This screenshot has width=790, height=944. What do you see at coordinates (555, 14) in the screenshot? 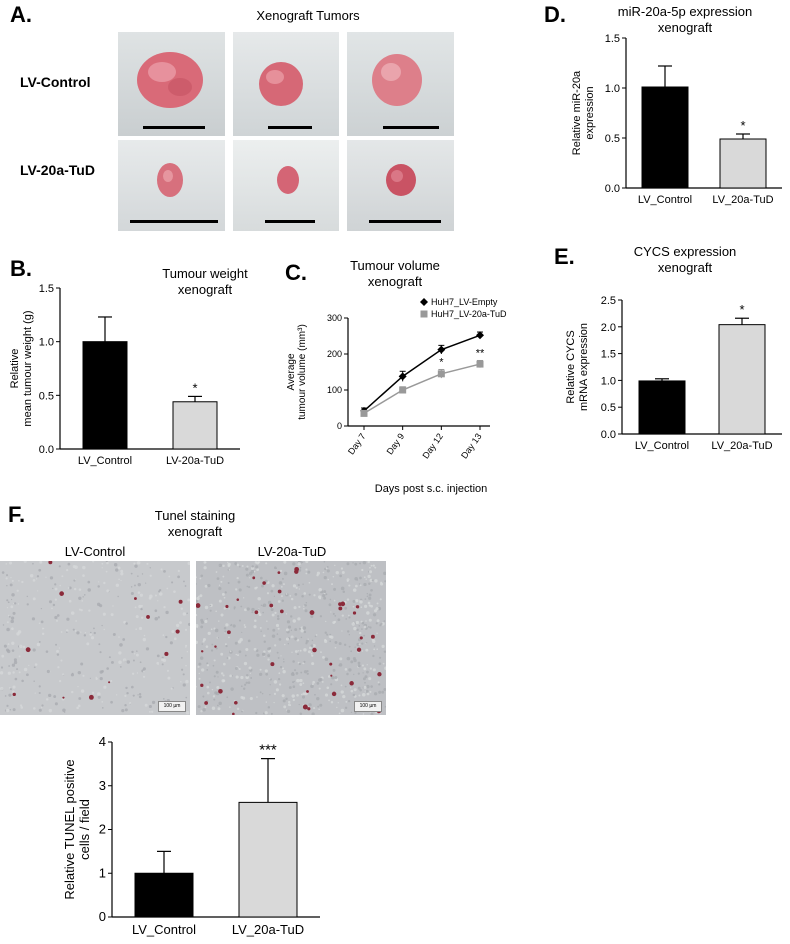
I see `panel-d-letter: D.` at bounding box center [555, 14].